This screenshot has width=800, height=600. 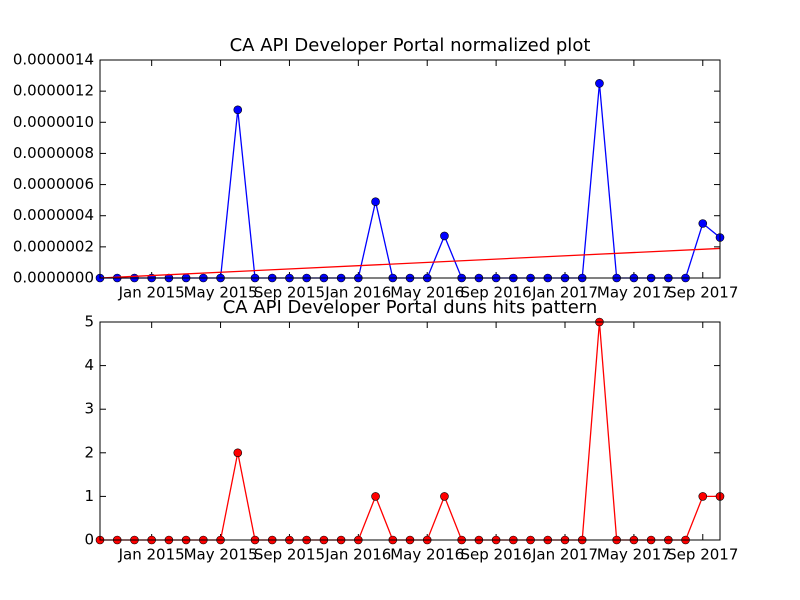 What do you see at coordinates (53, 153) in the screenshot?
I see `y-tick-label: 0.0000008` at bounding box center [53, 153].